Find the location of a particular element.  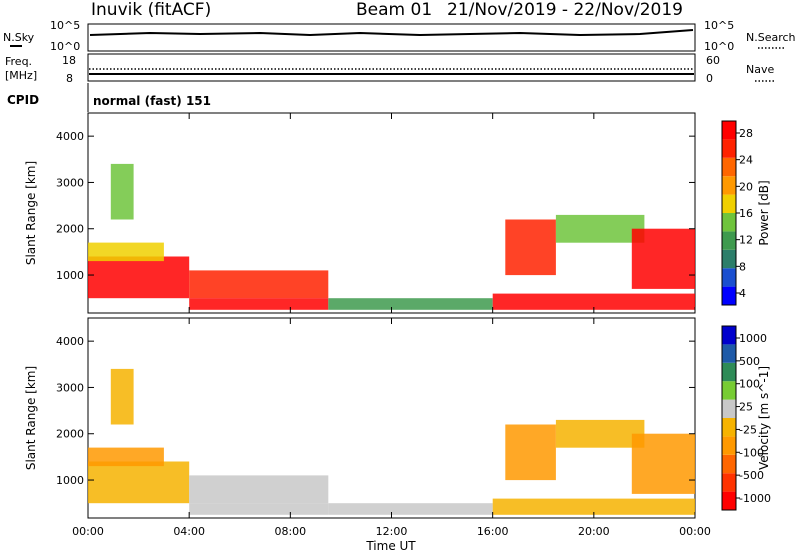

x-tick-label: 16:00 is located at coordinates (493, 531).